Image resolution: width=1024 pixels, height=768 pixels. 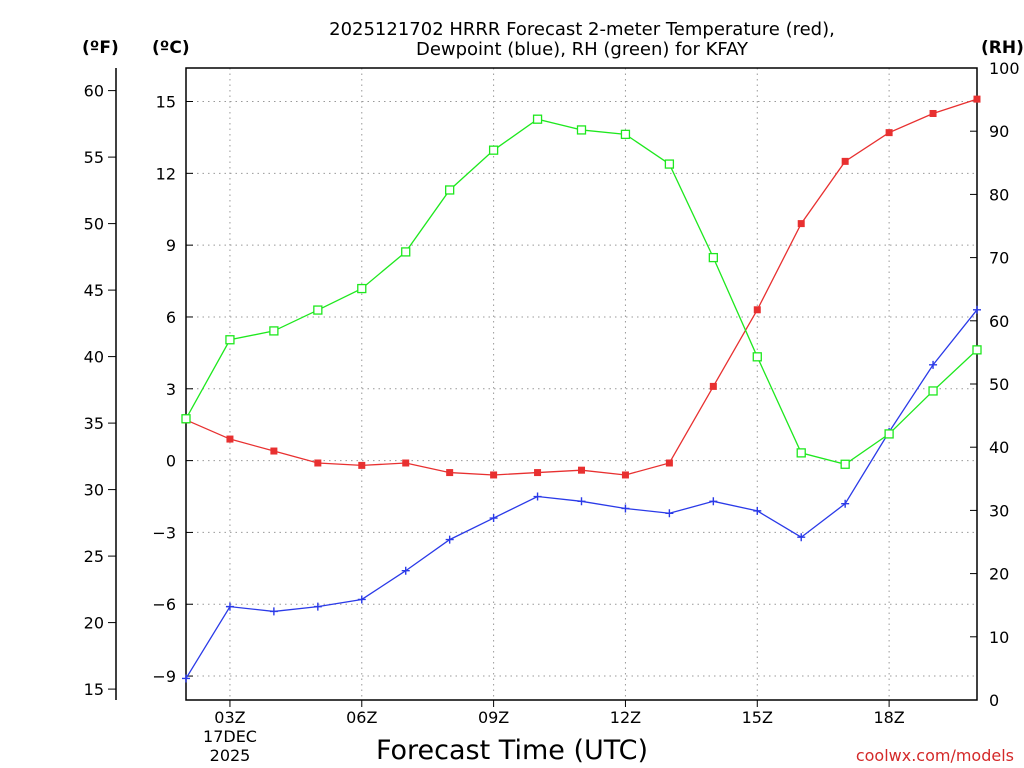 What do you see at coordinates (625, 717) in the screenshot?
I see `x-tick-label: 12Z` at bounding box center [625, 717].